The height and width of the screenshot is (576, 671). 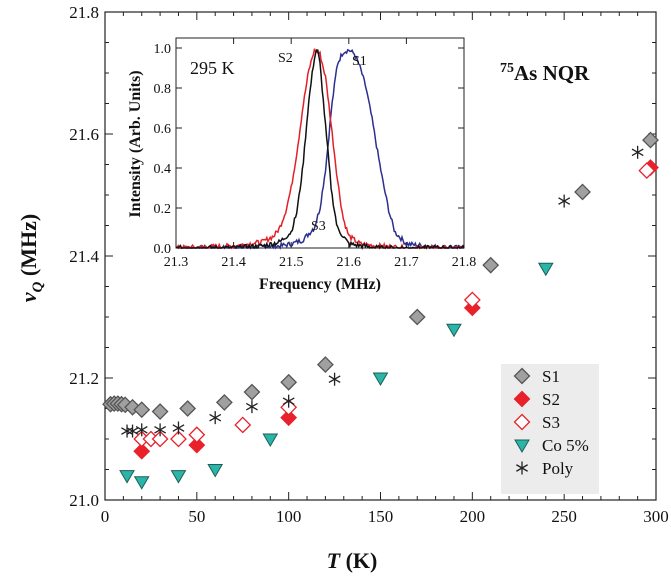 What do you see at coordinates (334, 560) in the screenshot?
I see `x-axis-label-italic: T` at bounding box center [334, 560].